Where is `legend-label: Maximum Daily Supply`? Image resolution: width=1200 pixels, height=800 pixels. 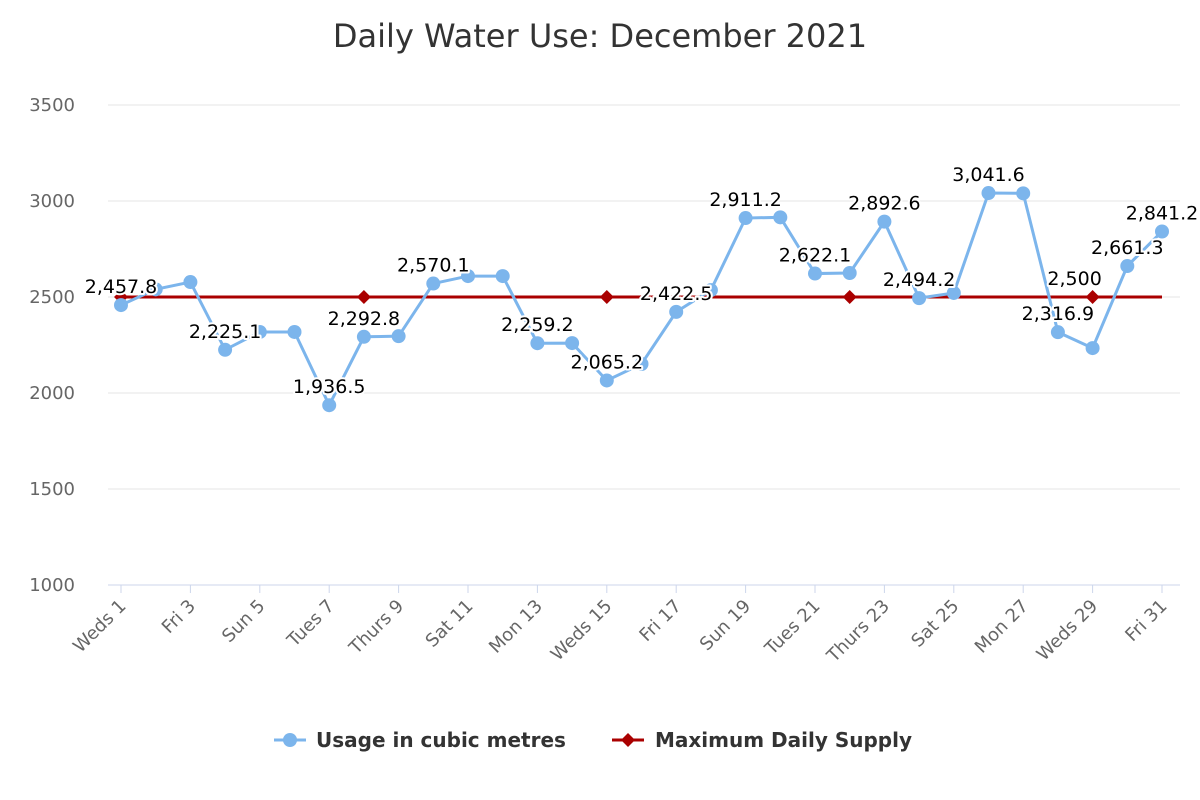 legend-label: Maximum Daily Supply is located at coordinates (783, 740).